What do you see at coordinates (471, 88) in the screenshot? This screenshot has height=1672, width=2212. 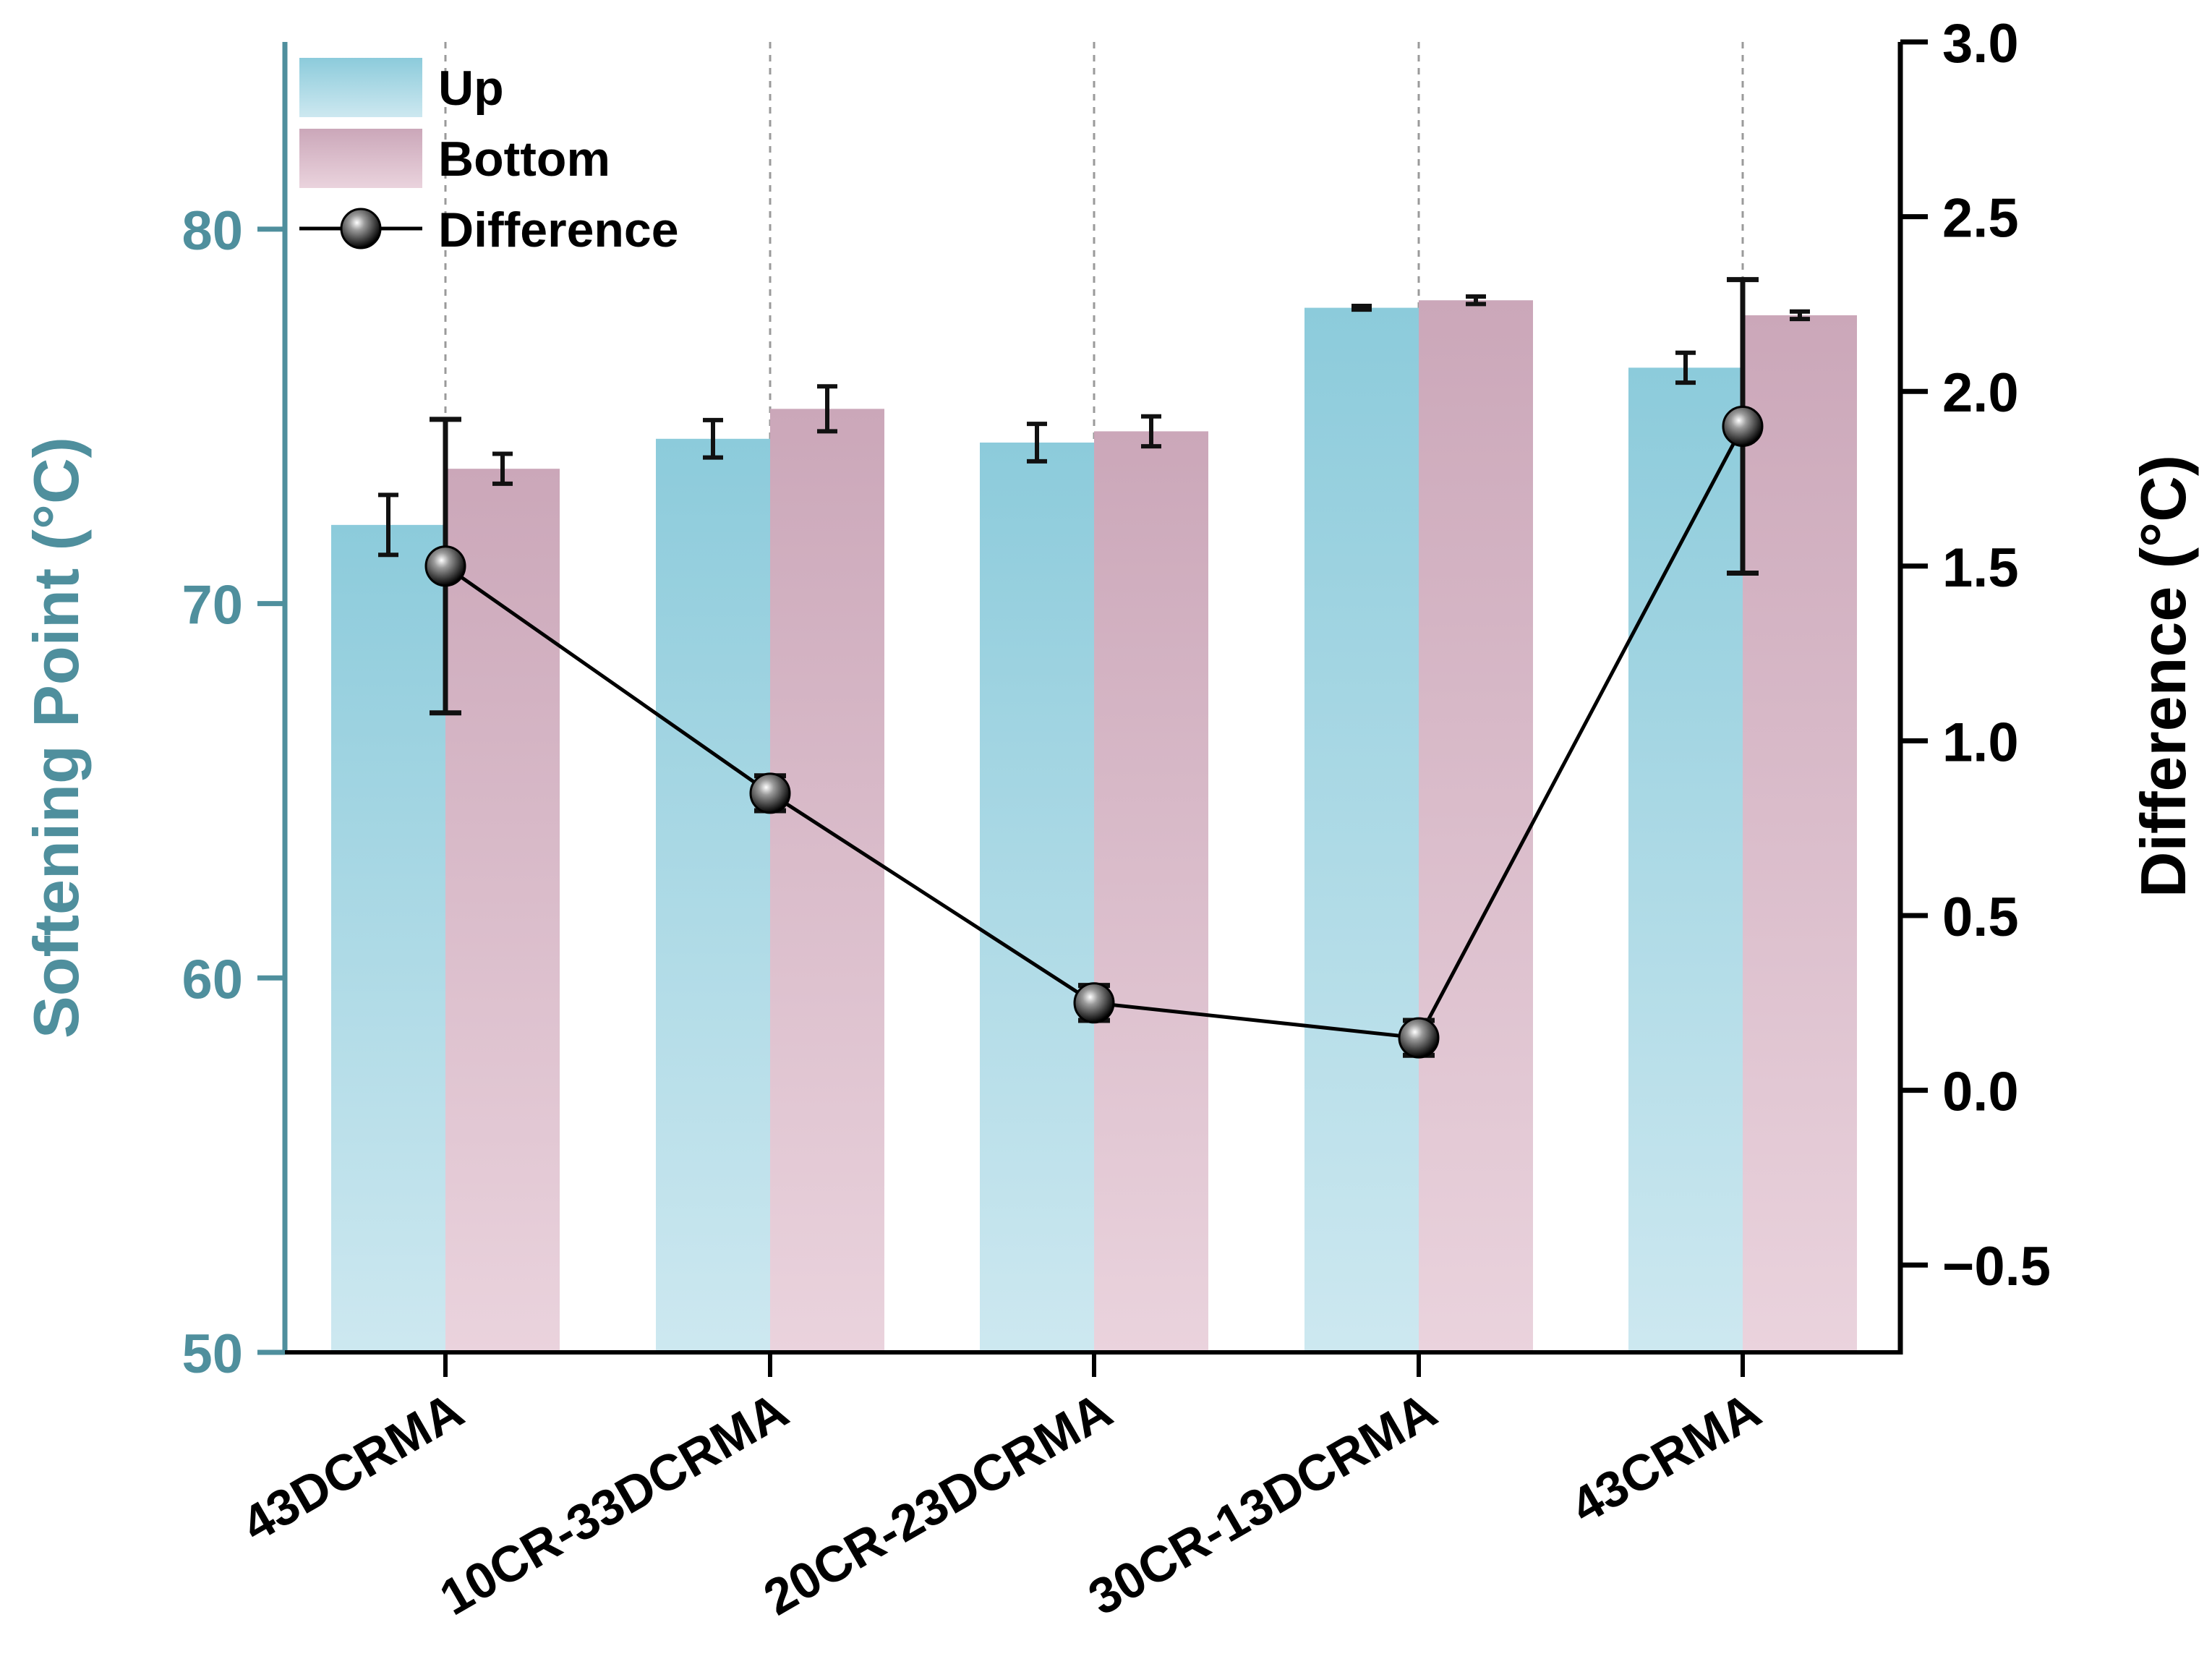 I see `legend-label-up: Up` at bounding box center [471, 88].